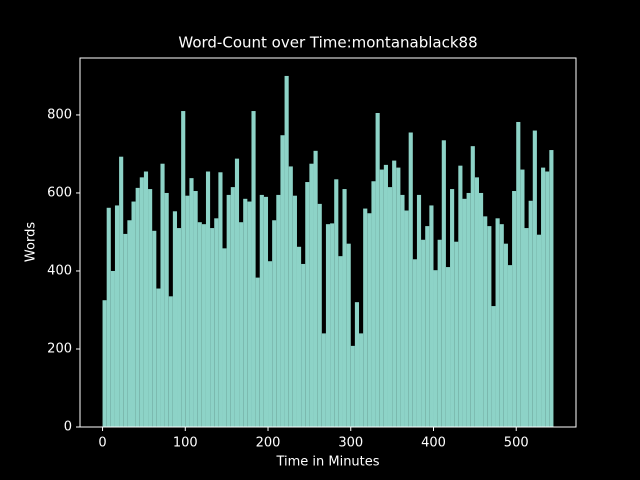 The width and height of the screenshot is (640, 480). What do you see at coordinates (516, 443) in the screenshot?
I see `x-tick-label: 500` at bounding box center [516, 443].